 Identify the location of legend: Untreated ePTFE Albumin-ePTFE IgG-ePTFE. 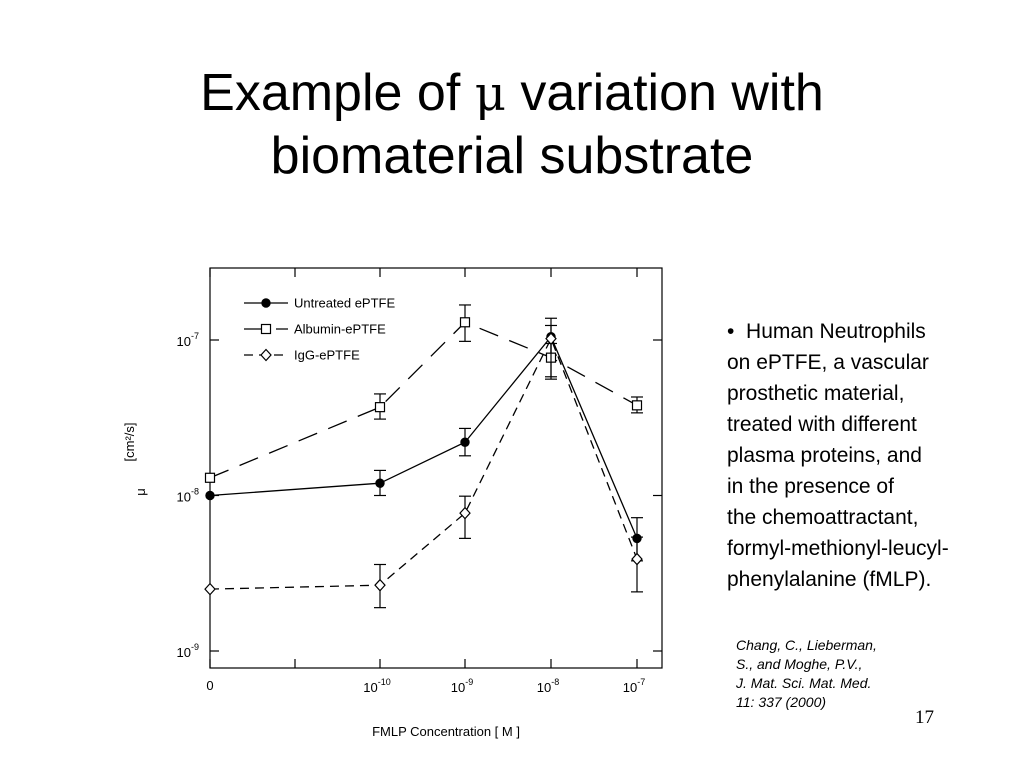
(319, 329).